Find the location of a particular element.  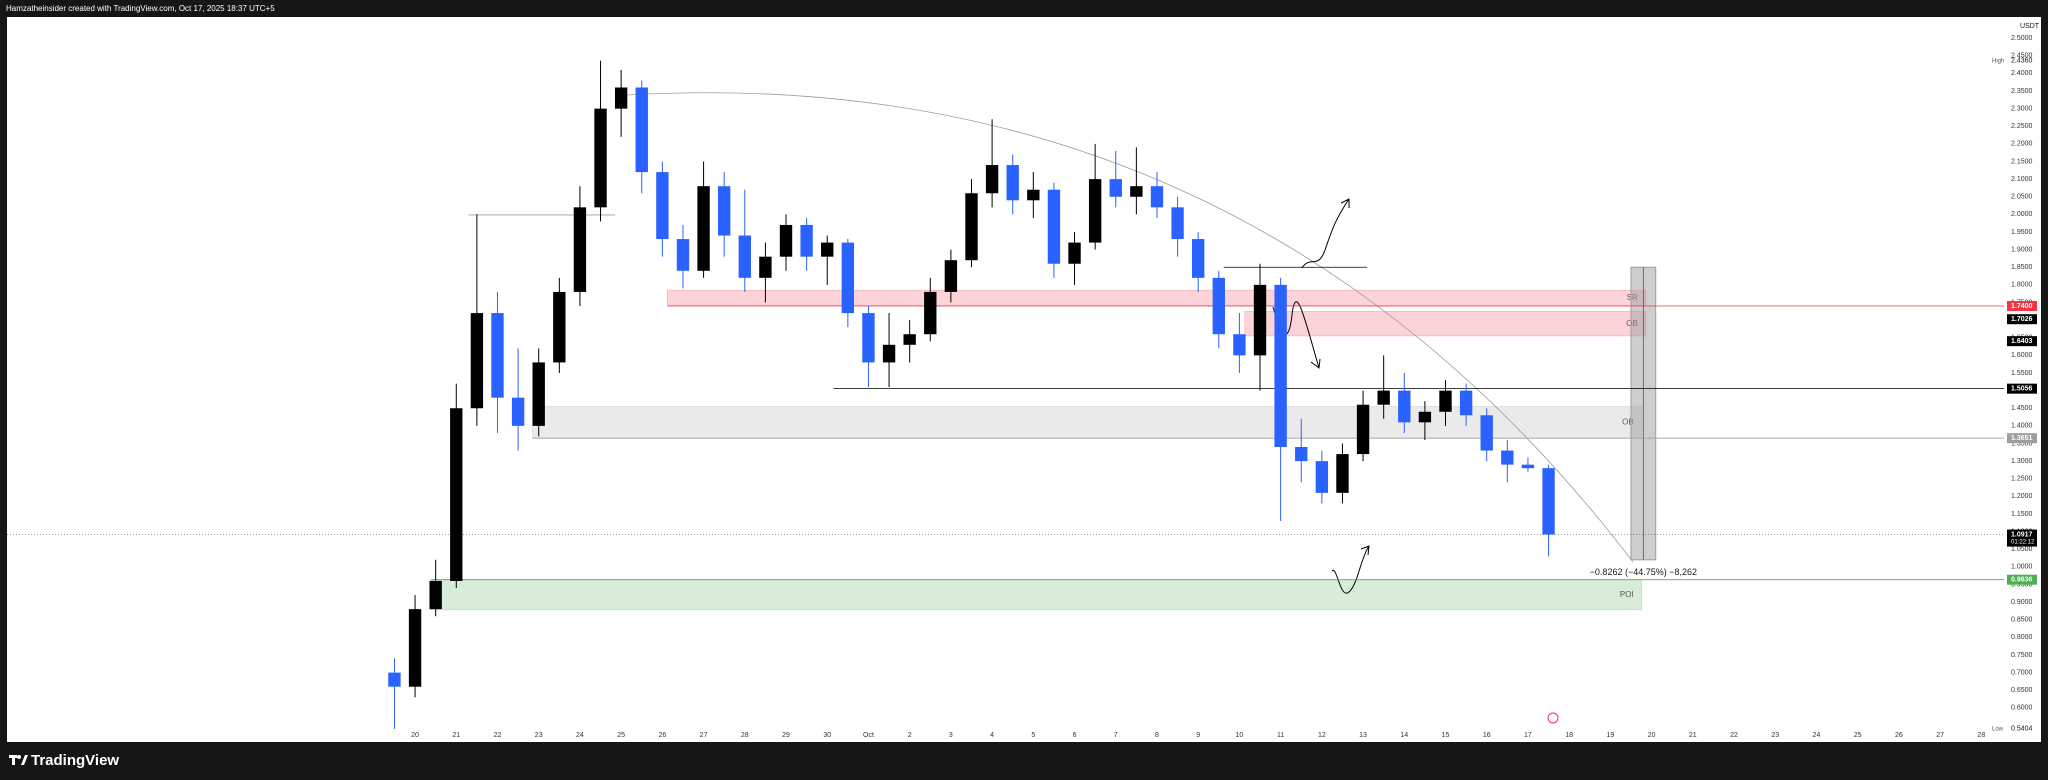

measure-label: −0.8262 (−44.75%) −8,262 is located at coordinates (1643, 572).